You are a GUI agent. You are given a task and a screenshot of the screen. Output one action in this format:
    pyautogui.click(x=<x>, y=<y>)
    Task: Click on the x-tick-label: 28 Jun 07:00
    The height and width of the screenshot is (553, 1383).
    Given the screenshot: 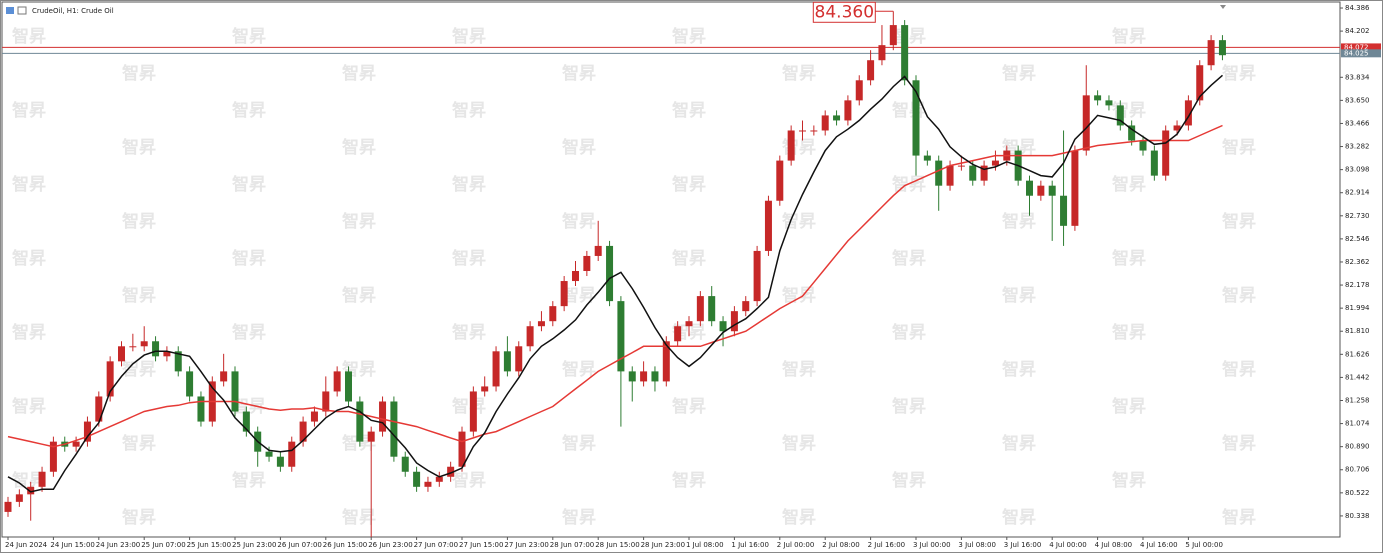 What is the action you would take?
    pyautogui.click(x=572, y=545)
    